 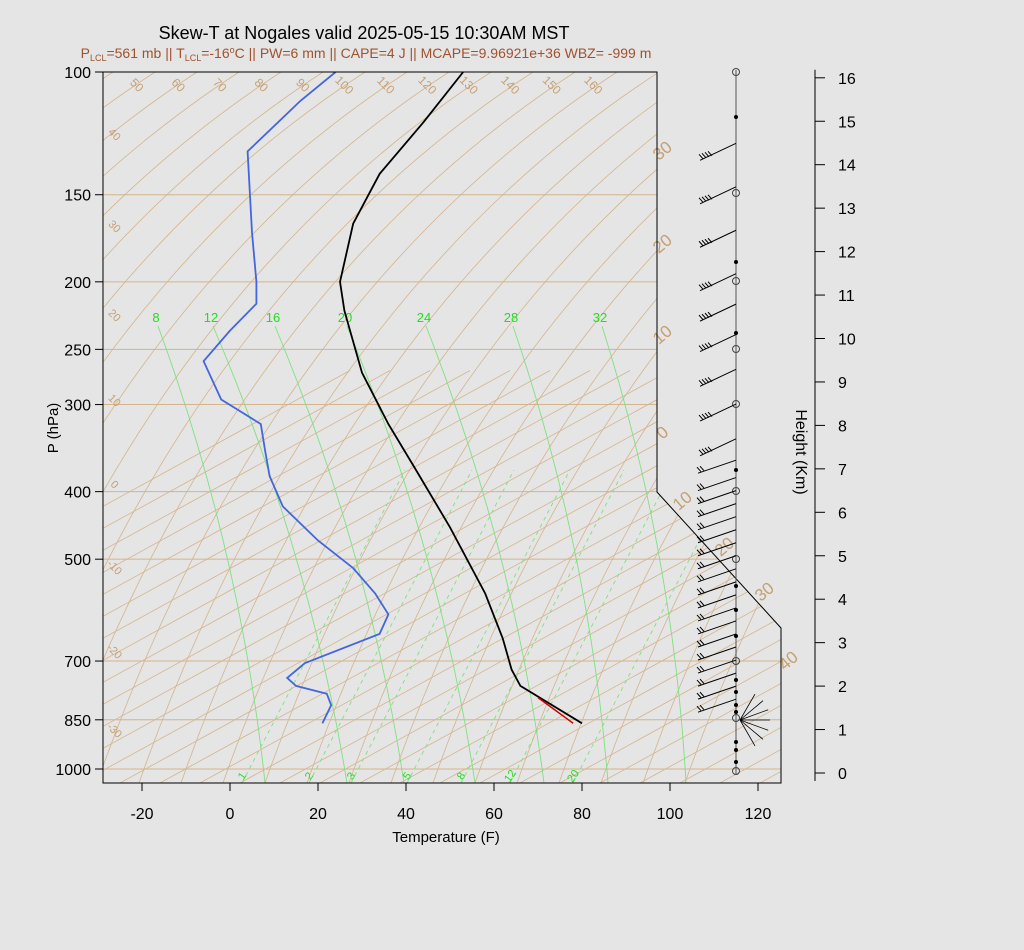 I want to click on right-temp-label: 20, so click(x=662, y=243).